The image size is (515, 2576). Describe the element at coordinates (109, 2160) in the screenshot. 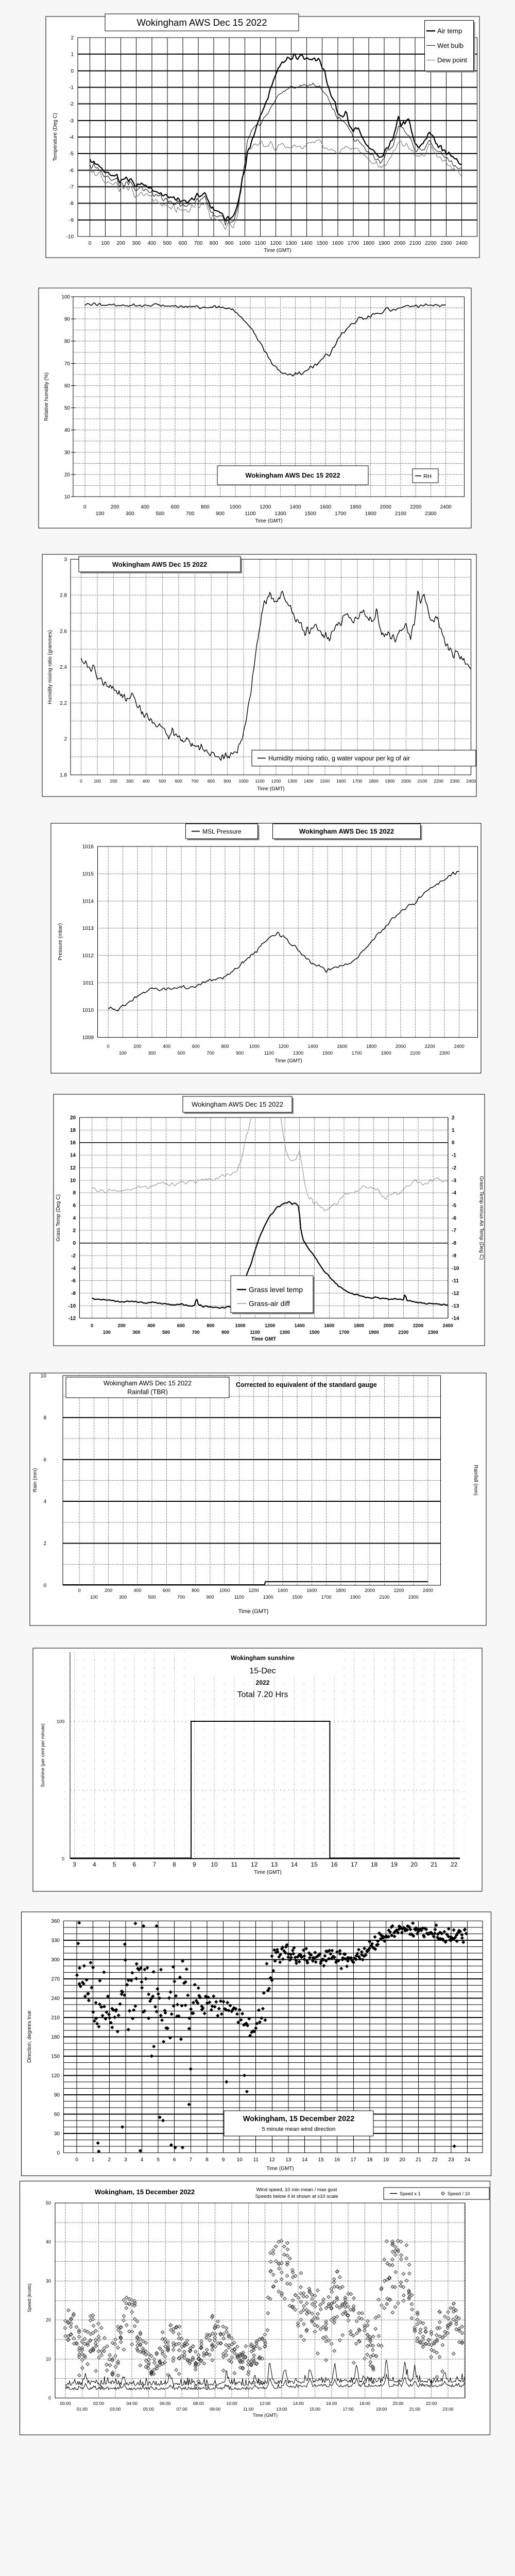

I see `svg-text: 2` at that location.